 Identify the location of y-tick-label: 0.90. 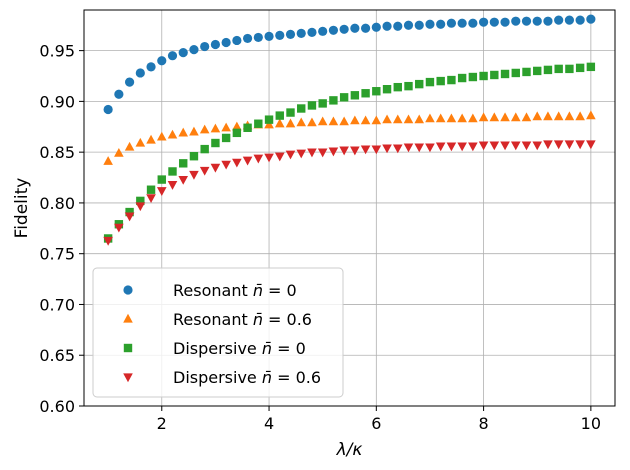
(57, 101).